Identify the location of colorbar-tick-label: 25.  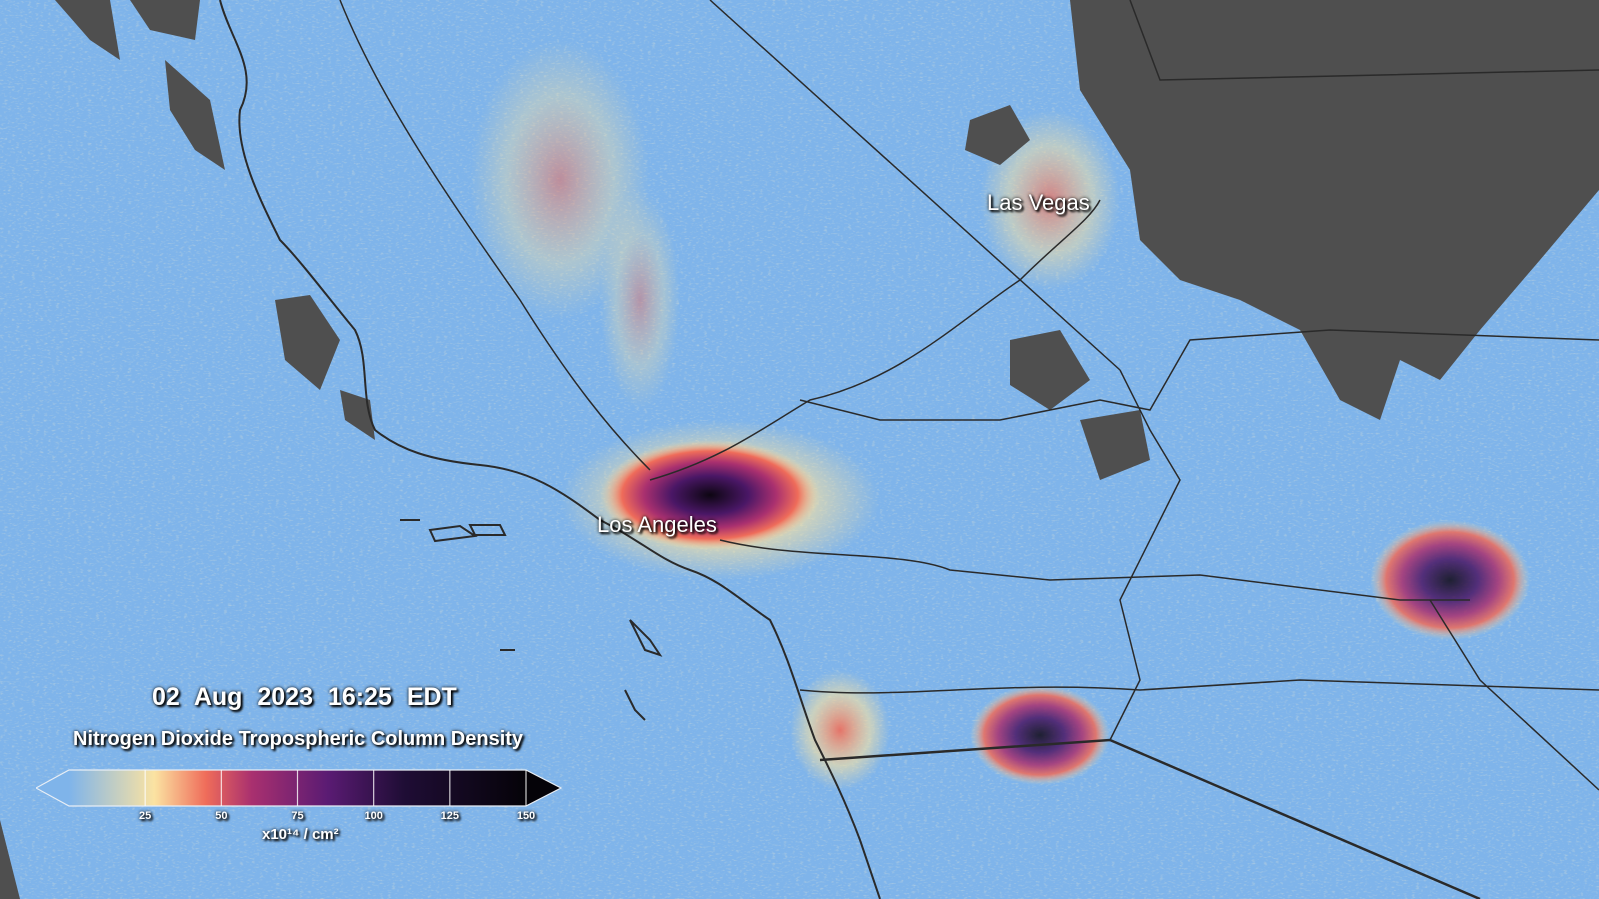
(145, 816).